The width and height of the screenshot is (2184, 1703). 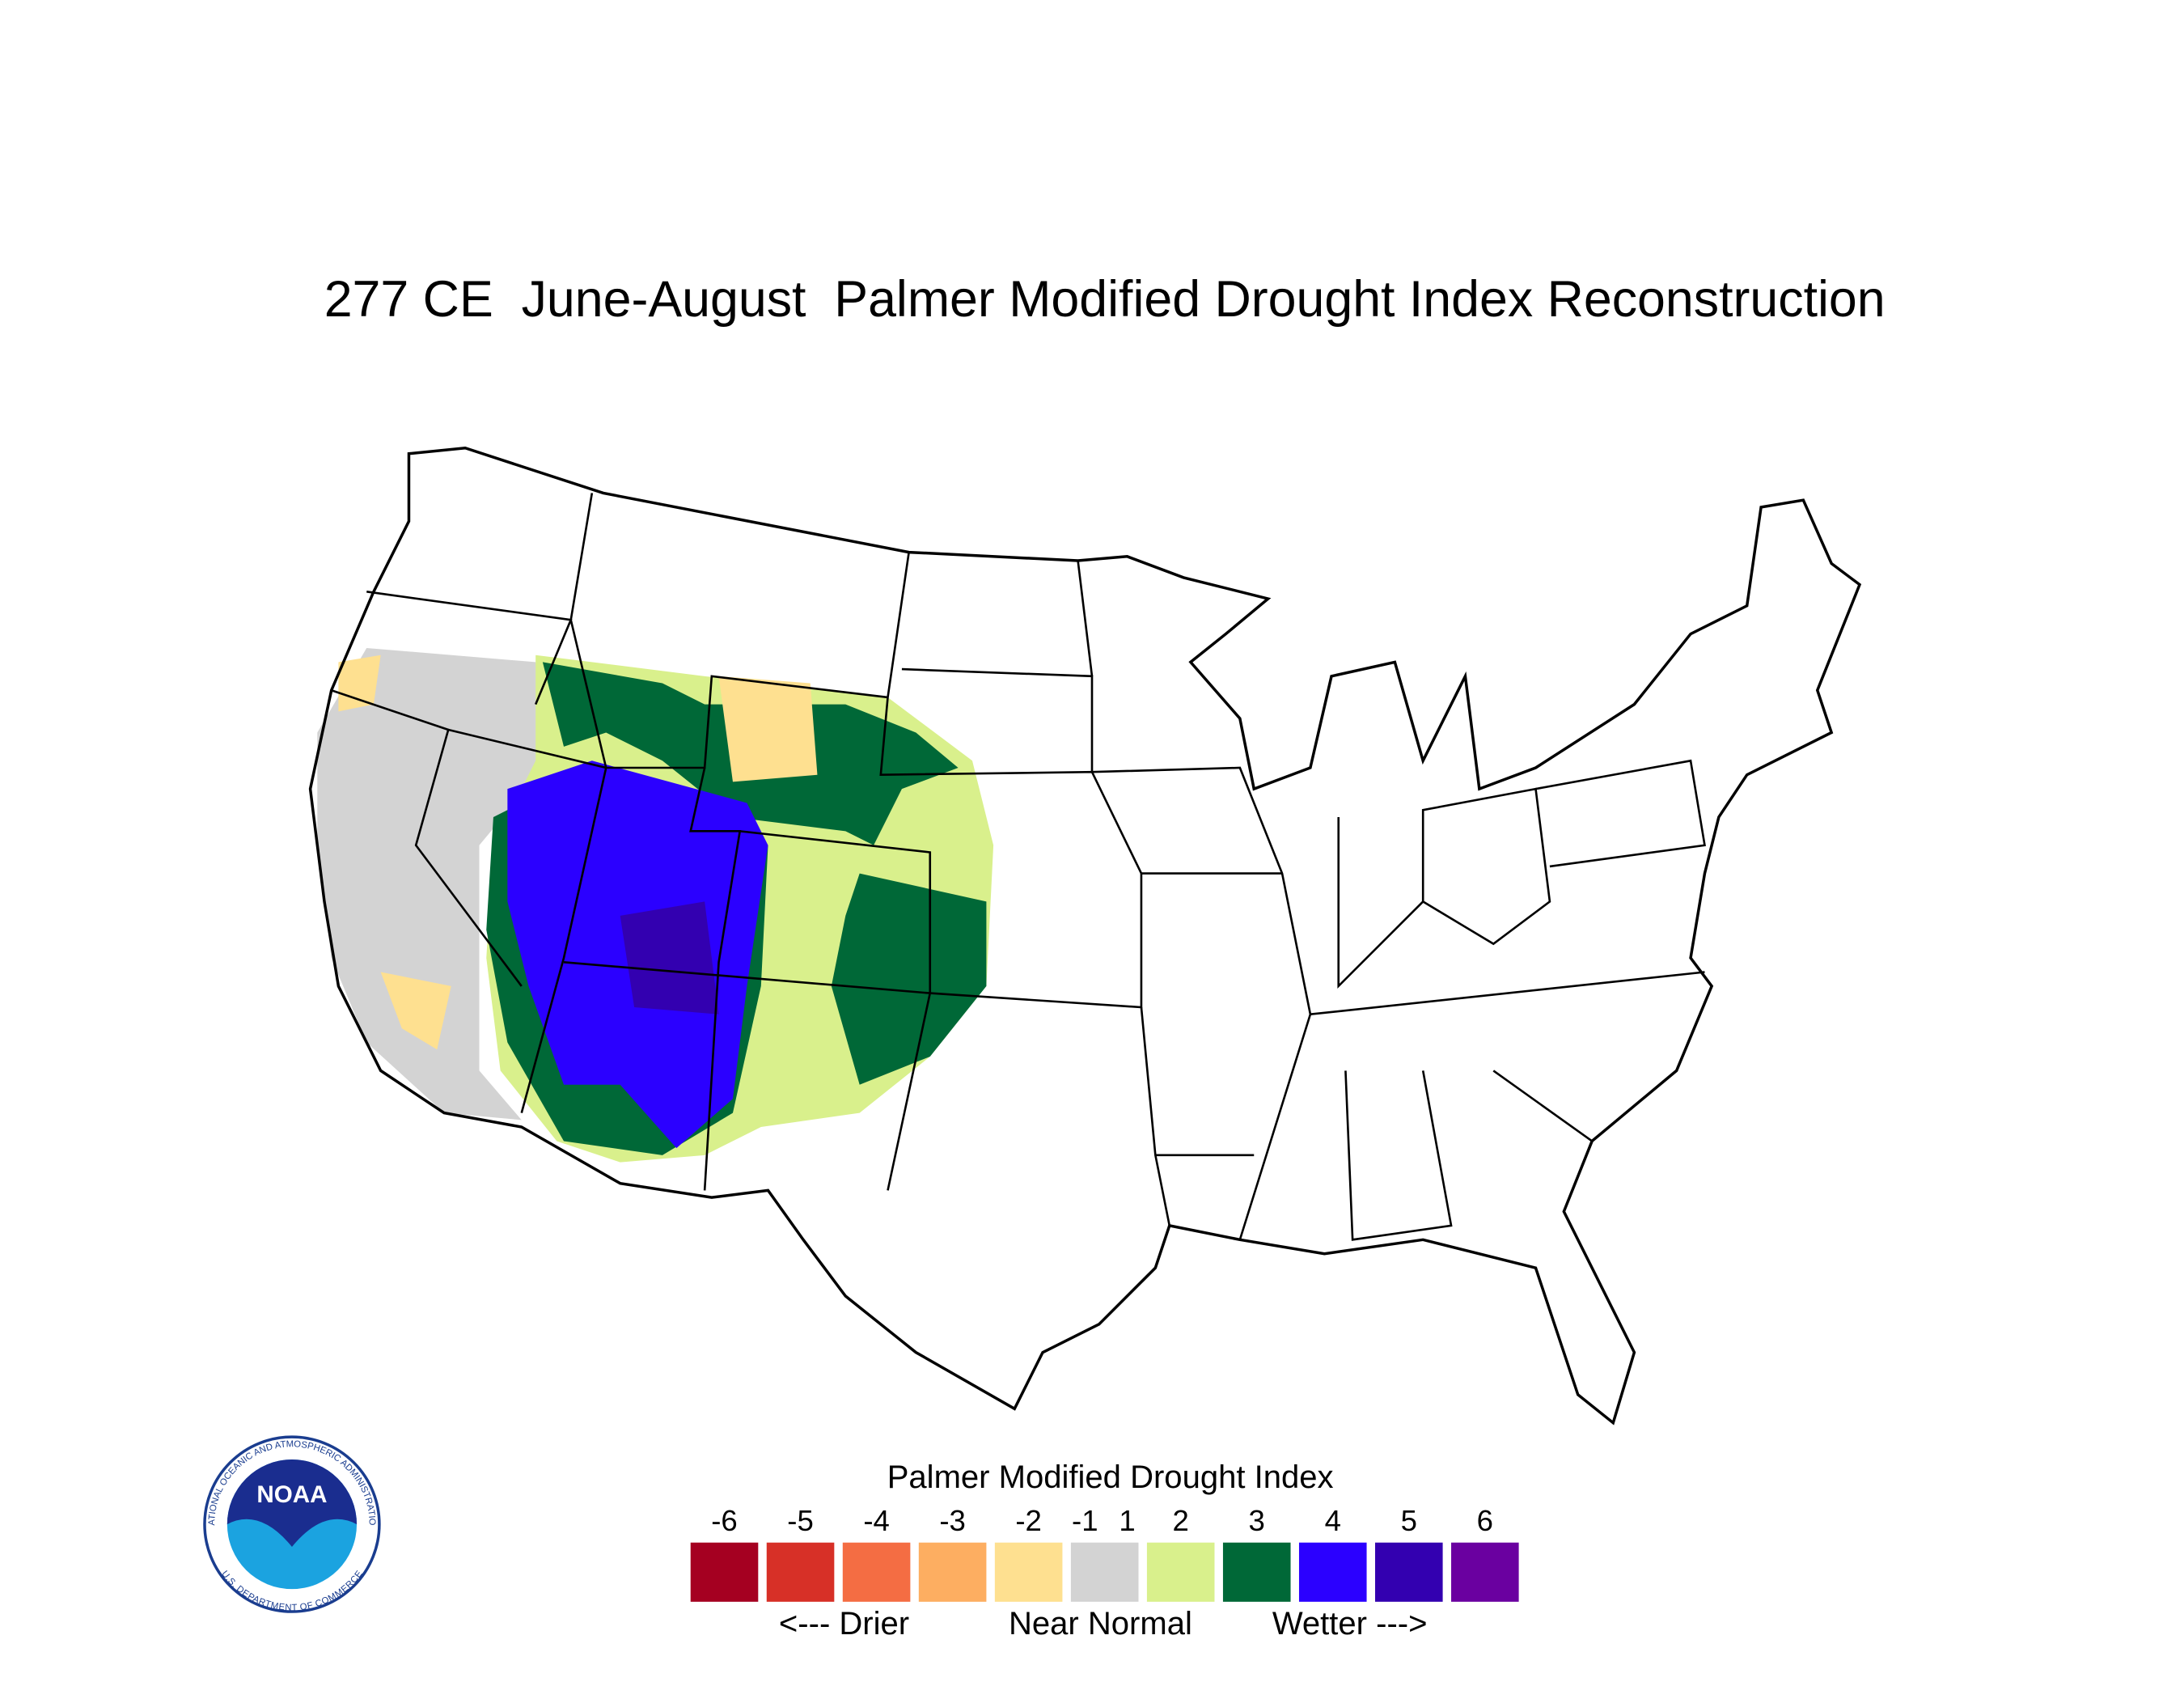 I want to click on exceptional-wet-region, so click(x=669, y=958).